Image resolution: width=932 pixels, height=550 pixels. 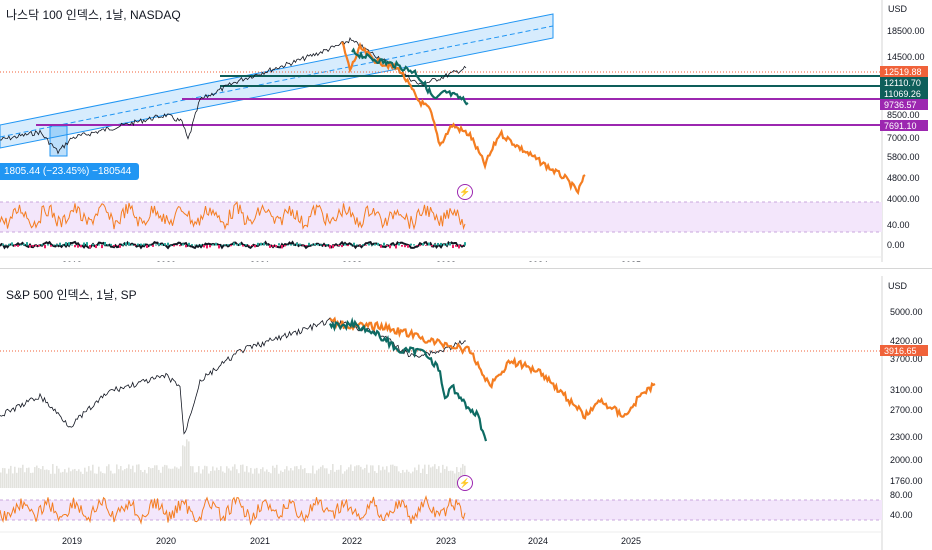 I want to click on x-axis-year-label: 2023, so click(x=446, y=541).